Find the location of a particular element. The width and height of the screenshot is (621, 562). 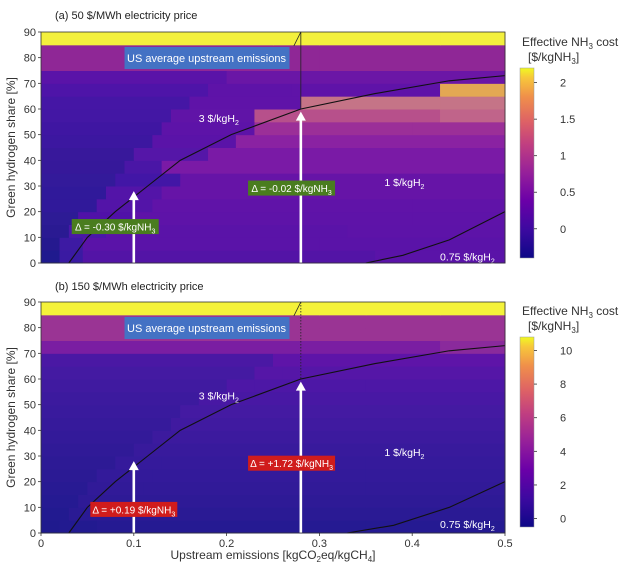

delta-label-box is located at coordinates (292, 188).